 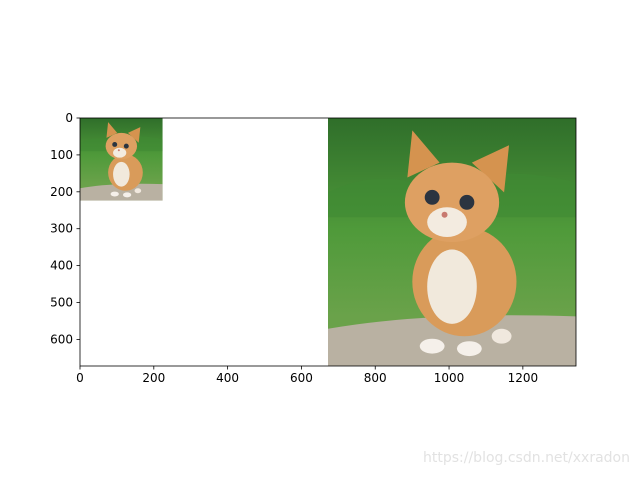 I want to click on y-tick-label: 200, so click(x=61, y=192).